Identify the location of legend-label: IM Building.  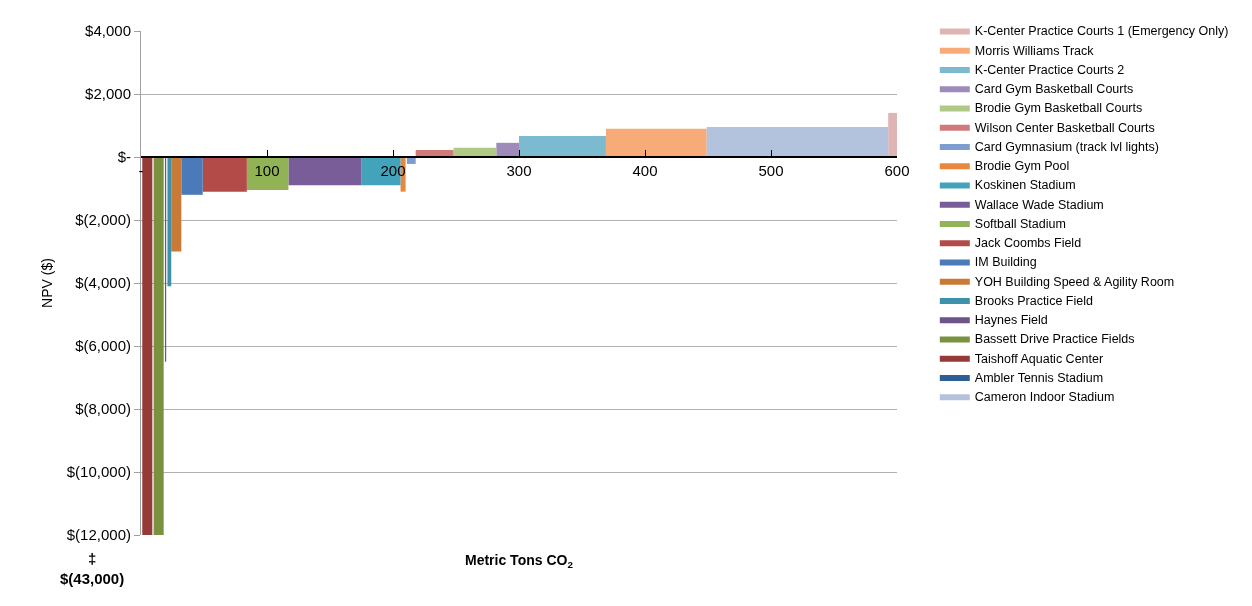
(1005, 262).